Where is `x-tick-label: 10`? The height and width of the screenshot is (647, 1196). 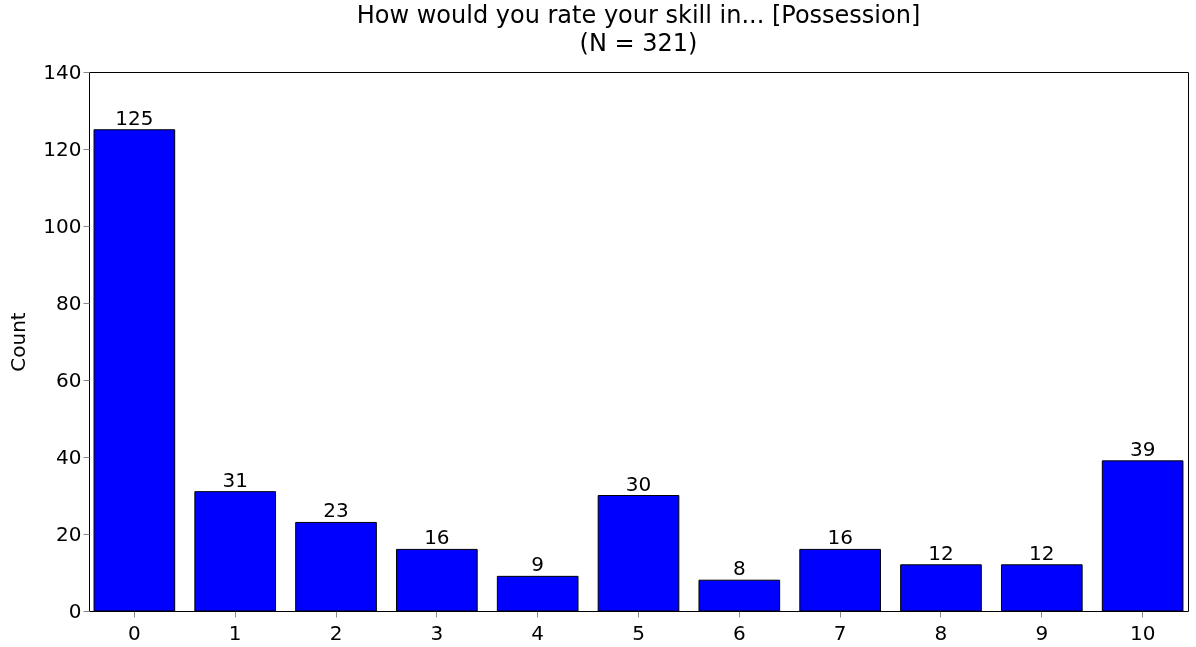
x-tick-label: 10 is located at coordinates (1142, 632).